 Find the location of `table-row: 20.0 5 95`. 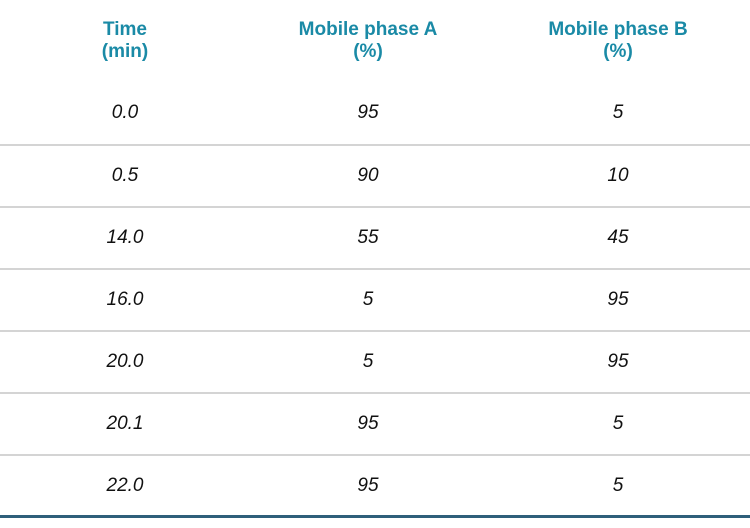

table-row: 20.0 5 95 is located at coordinates (375, 361).